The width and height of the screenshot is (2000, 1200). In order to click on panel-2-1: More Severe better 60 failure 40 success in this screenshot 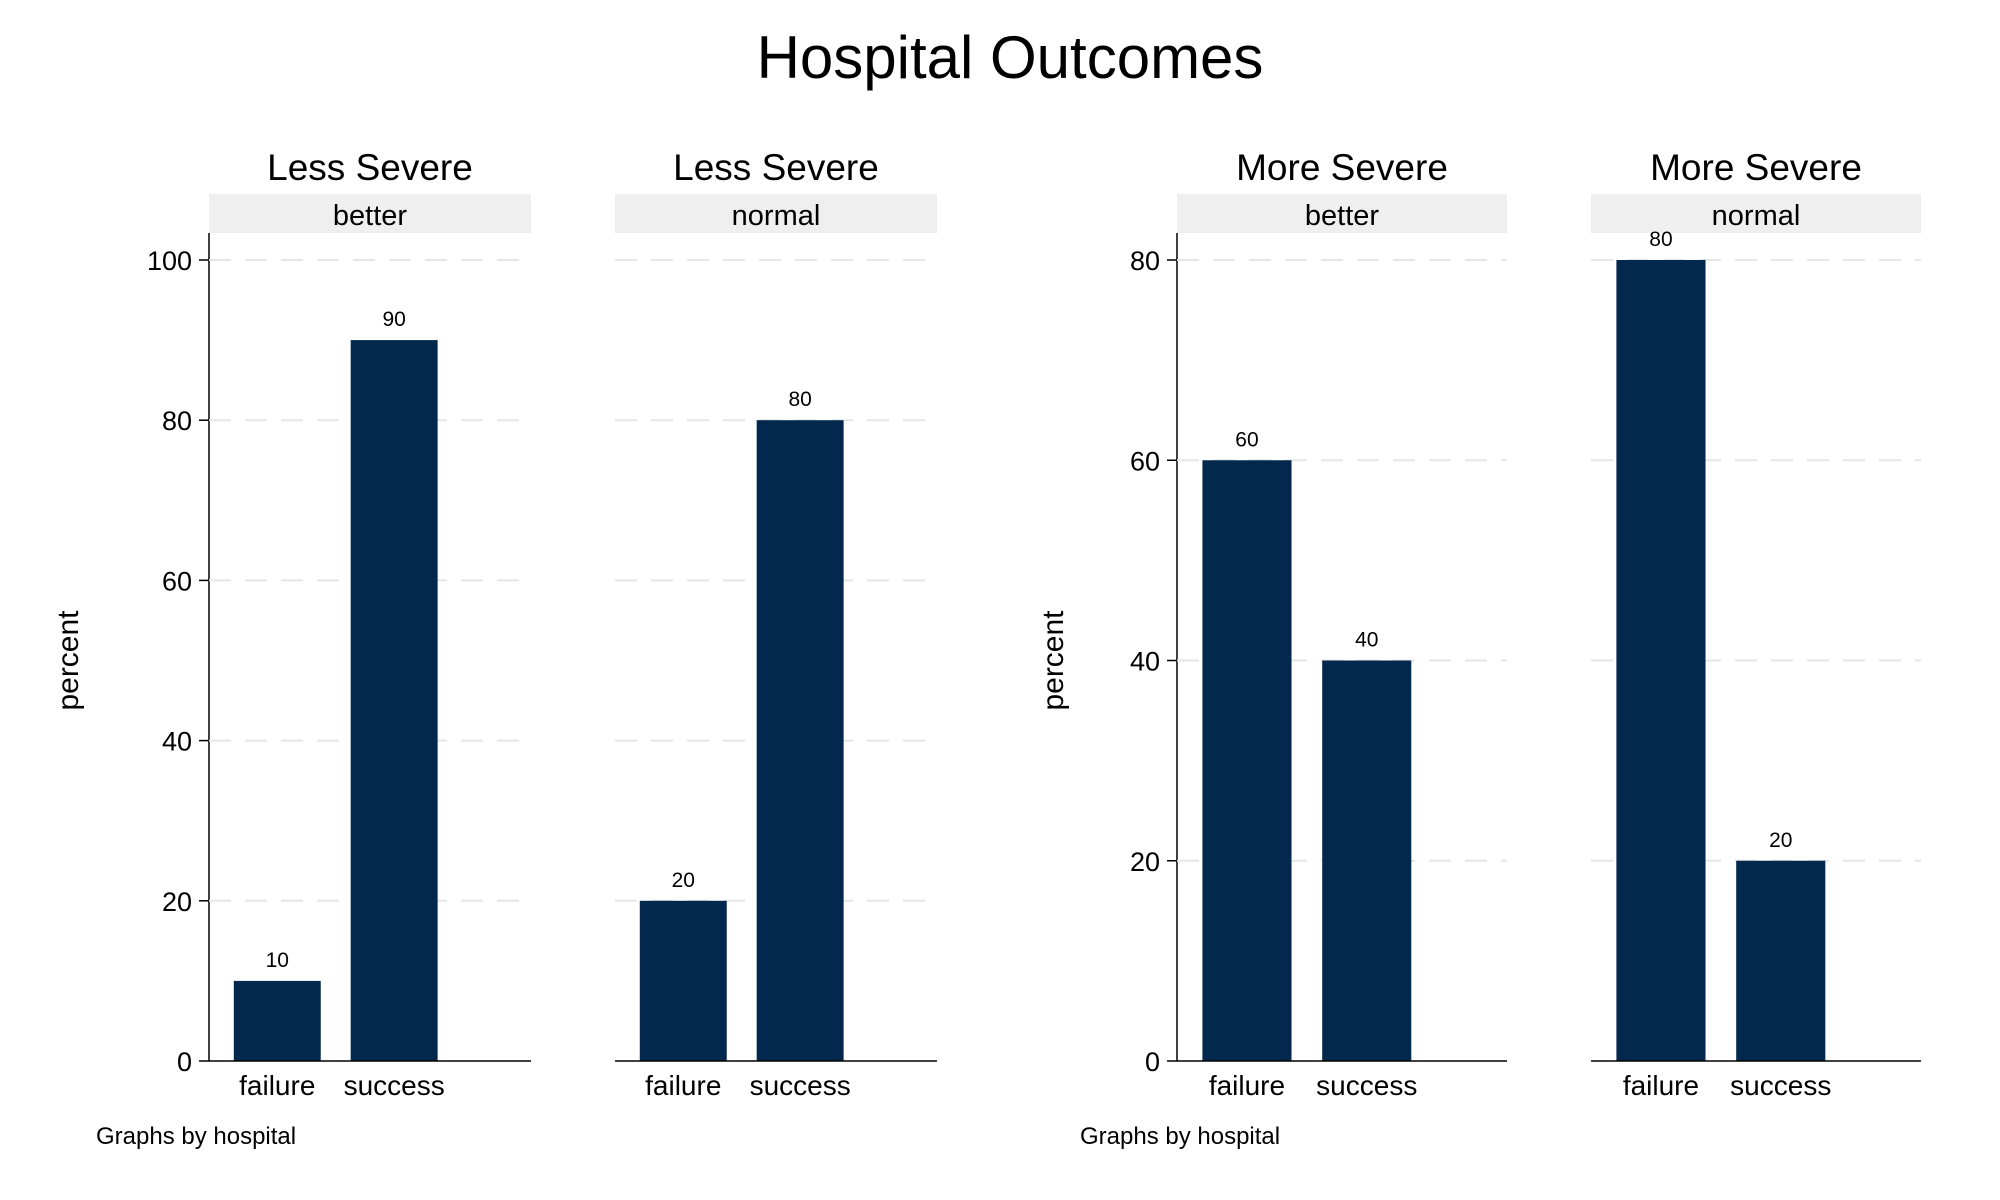, I will do `click(1342, 624)`.